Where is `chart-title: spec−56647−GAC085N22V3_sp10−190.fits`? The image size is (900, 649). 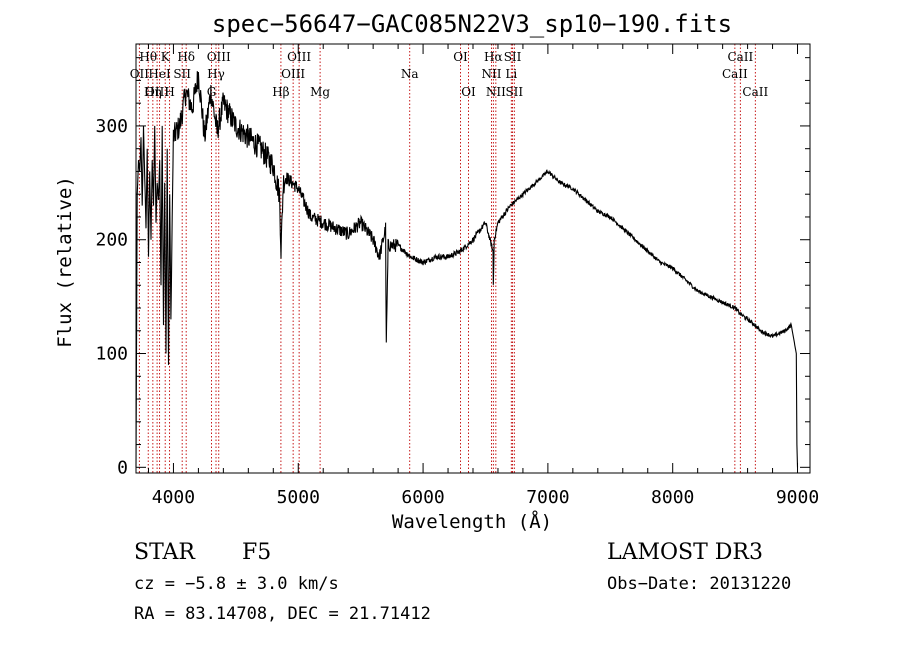
chart-title: spec−56647−GAC085N22V3_sp10−190.fits is located at coordinates (472, 24).